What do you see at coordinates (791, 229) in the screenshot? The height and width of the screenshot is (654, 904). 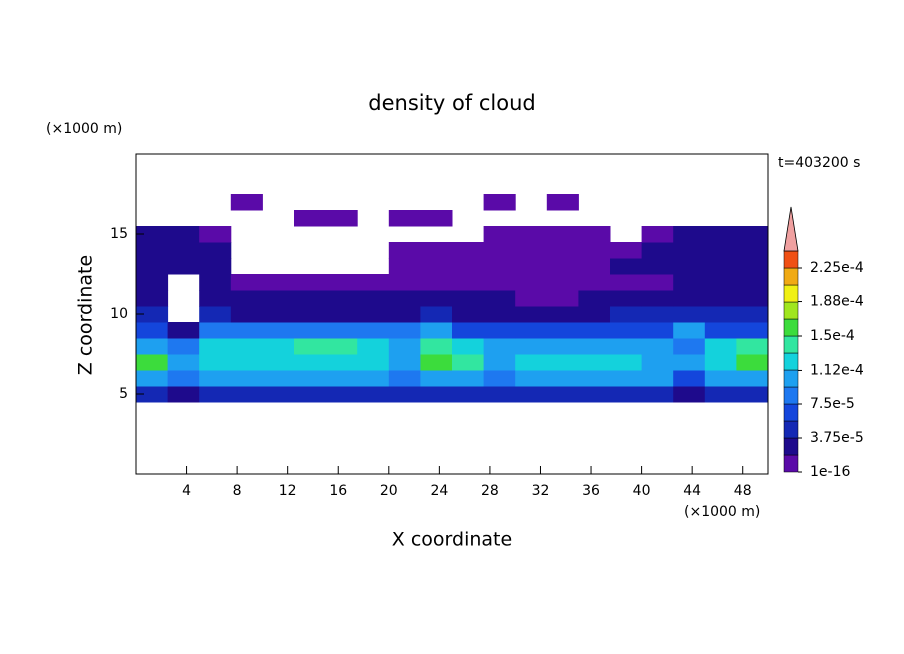 I see `colorbar-extension` at bounding box center [791, 229].